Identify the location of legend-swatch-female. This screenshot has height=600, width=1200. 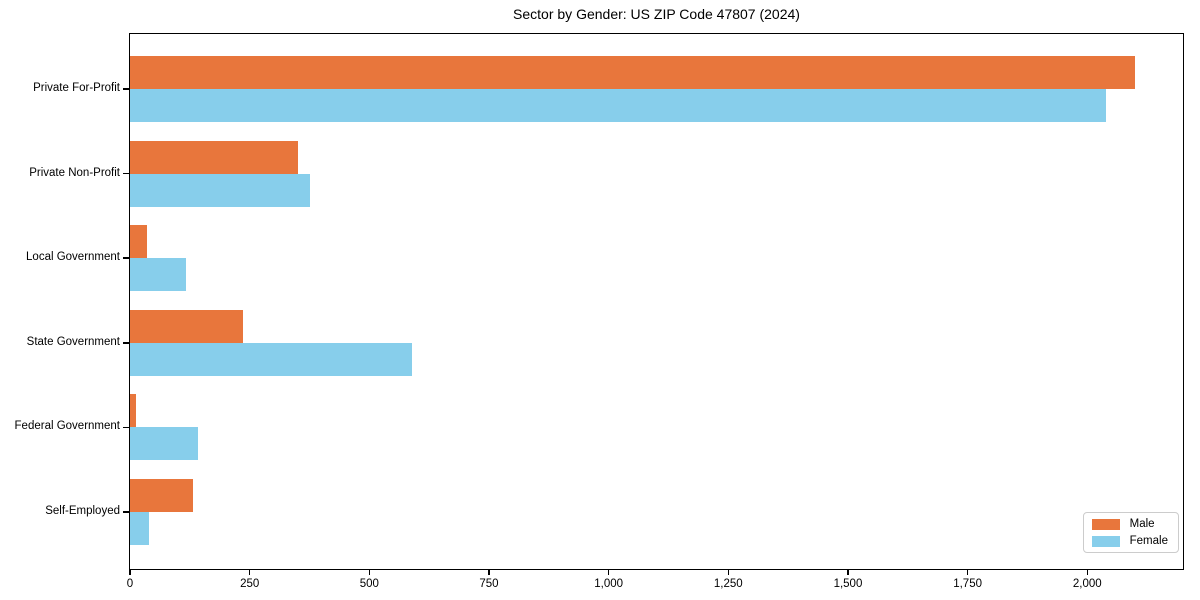
(1105, 541).